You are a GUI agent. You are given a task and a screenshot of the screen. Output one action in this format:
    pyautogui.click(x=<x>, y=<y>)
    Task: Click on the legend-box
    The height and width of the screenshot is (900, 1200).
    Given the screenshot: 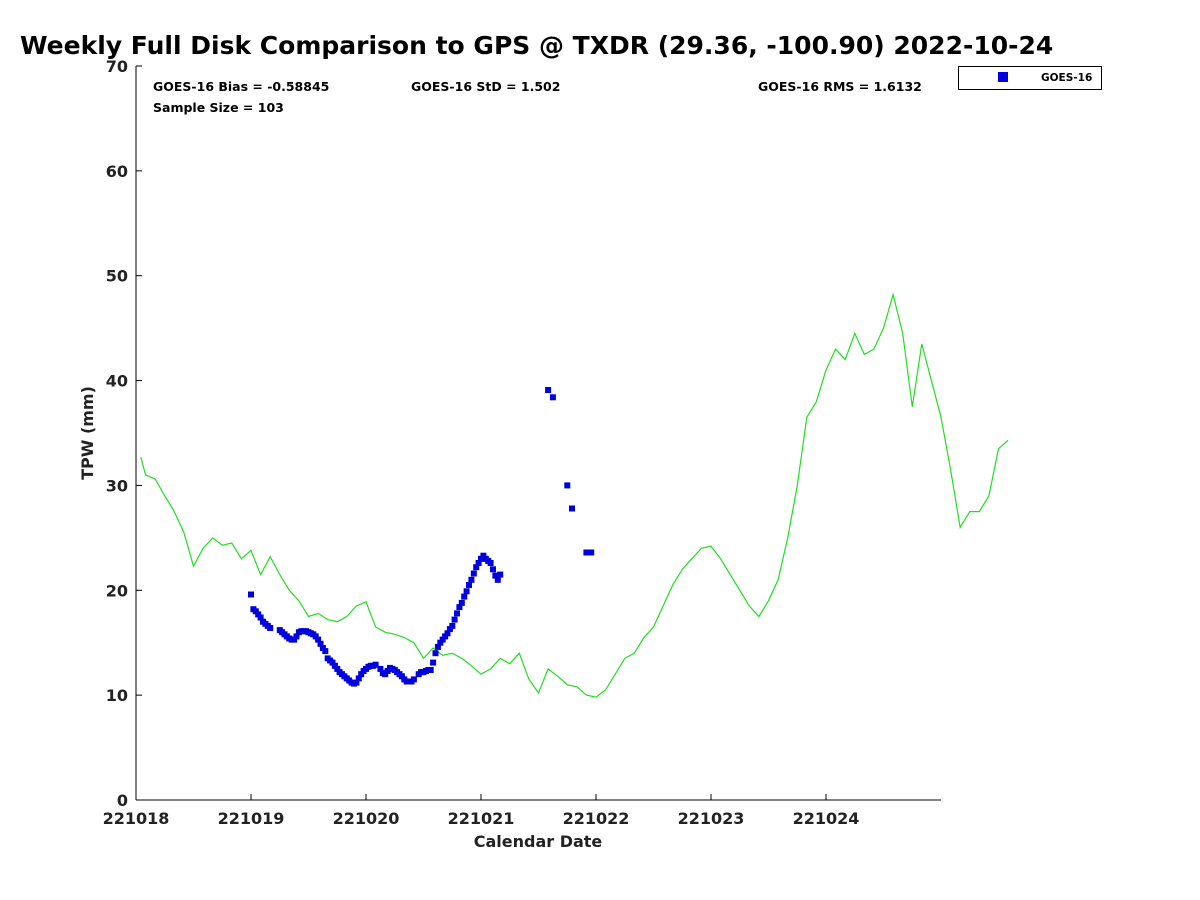 What is the action you would take?
    pyautogui.click(x=1030, y=78)
    